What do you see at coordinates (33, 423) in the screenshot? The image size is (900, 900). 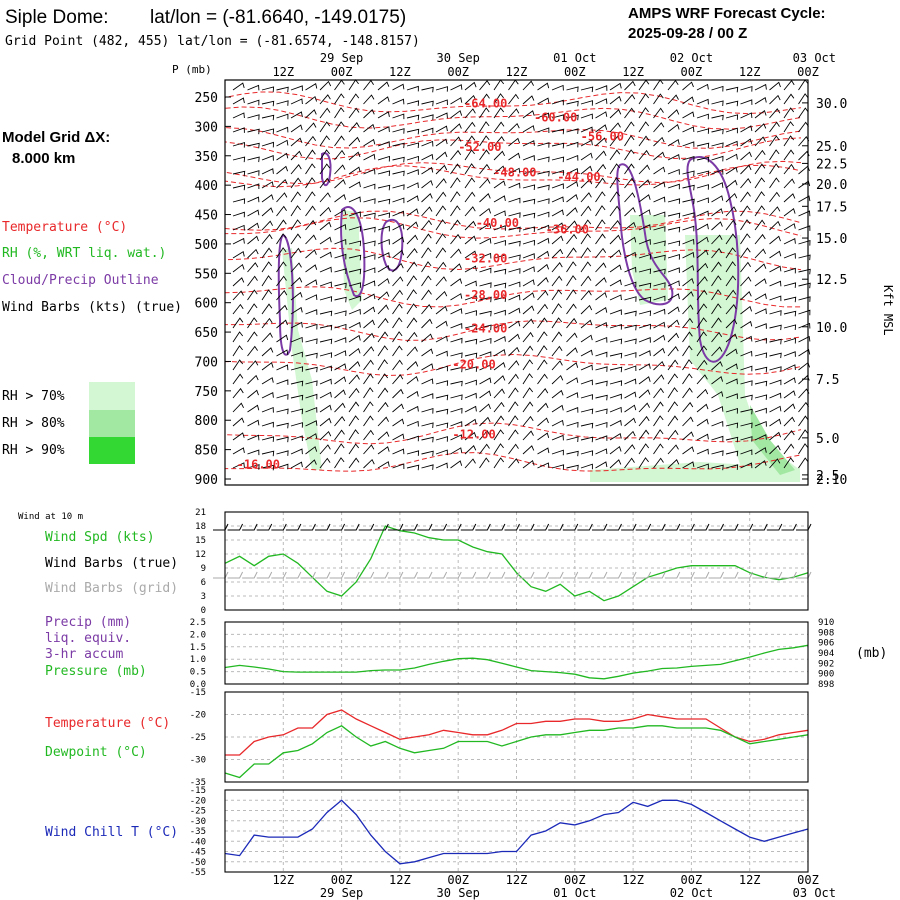 I see `rh-80-label: RH > 80%` at bounding box center [33, 423].